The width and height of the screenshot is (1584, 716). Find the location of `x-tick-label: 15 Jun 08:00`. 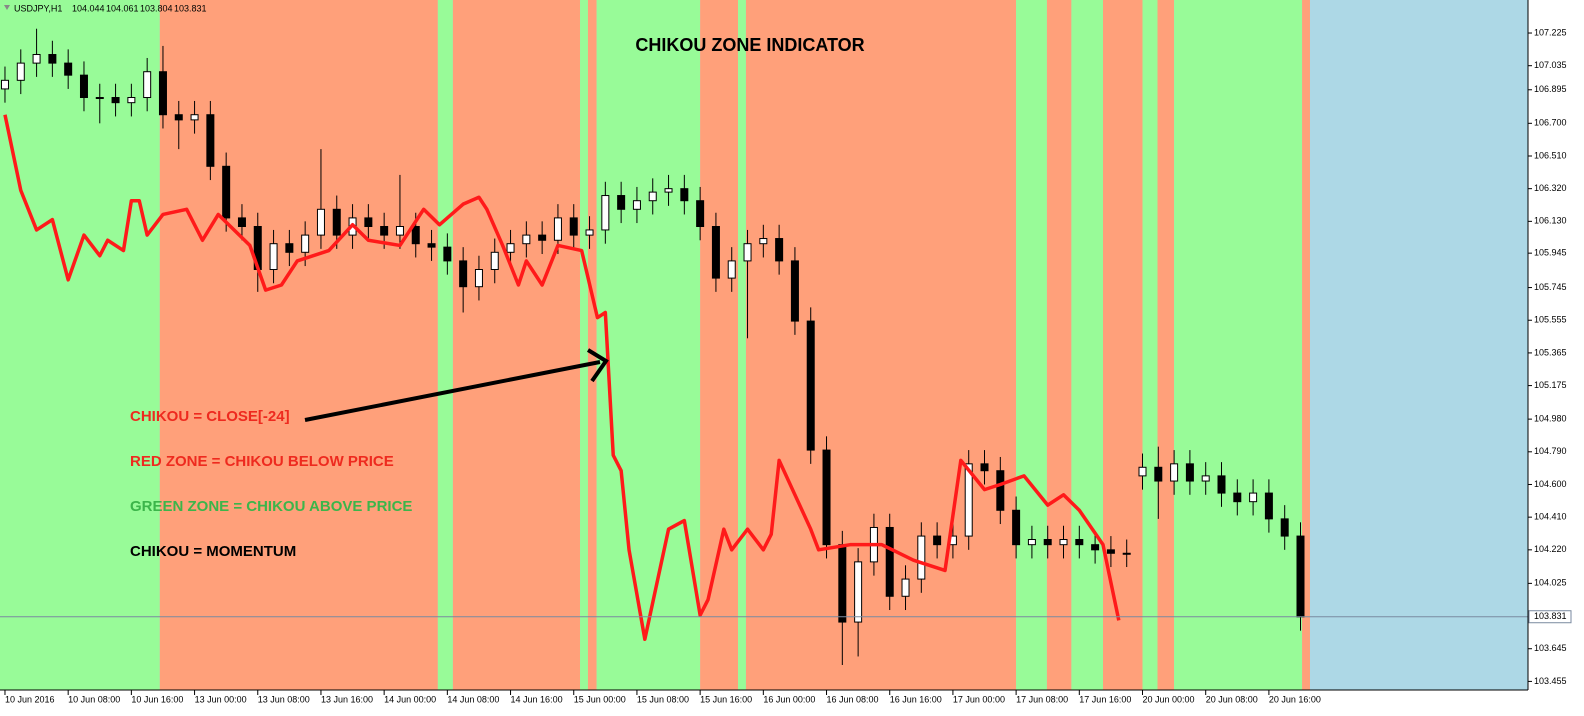

x-tick-label: 15 Jun 08:00 is located at coordinates (663, 699).